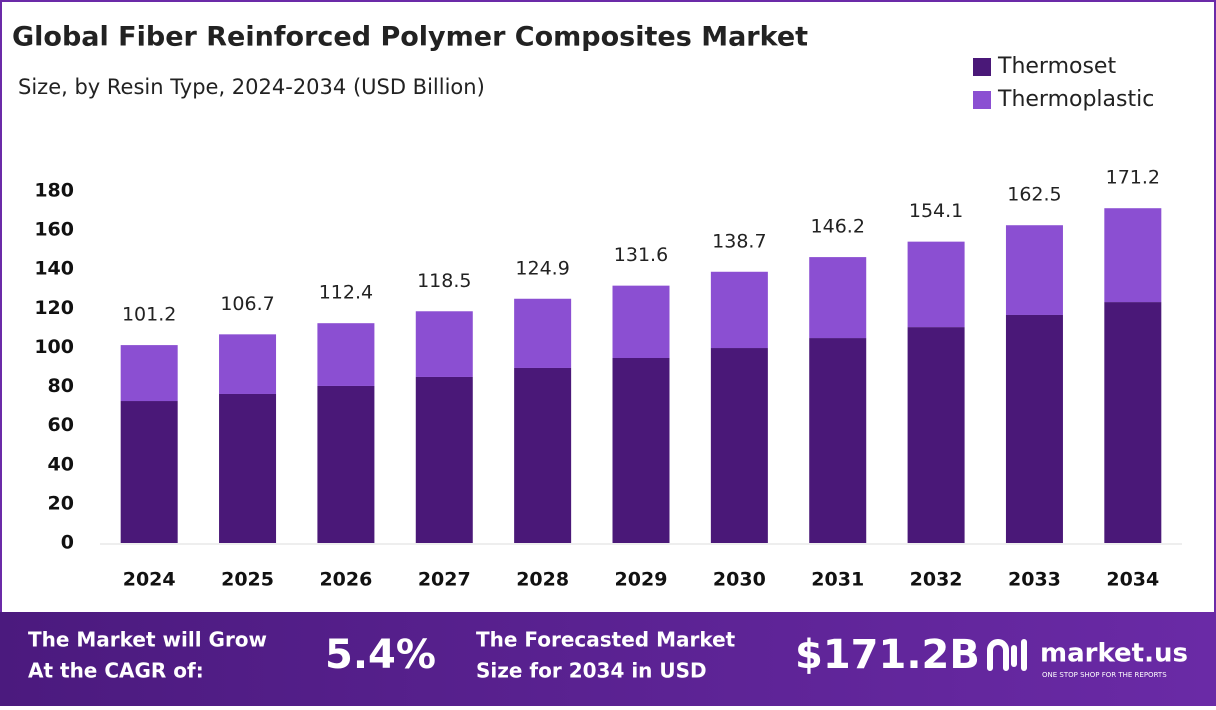  What do you see at coordinates (247, 580) in the screenshot?
I see `x-tick-label: 2025` at bounding box center [247, 580].